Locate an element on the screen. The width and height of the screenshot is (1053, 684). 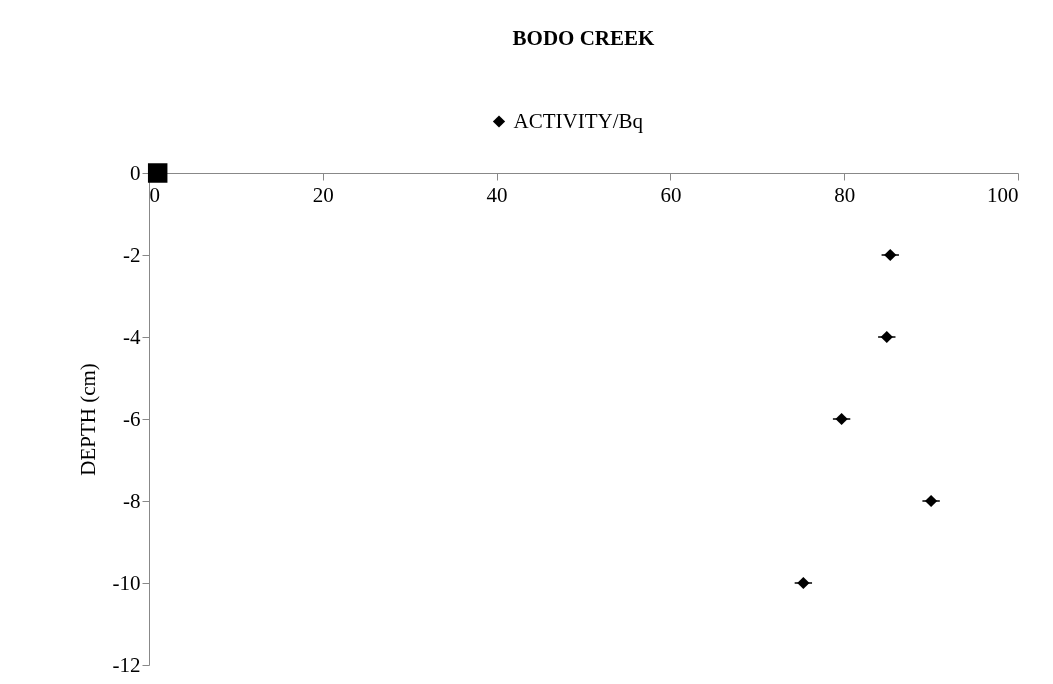
y-tick-label: -4 is located at coordinates (132, 336).